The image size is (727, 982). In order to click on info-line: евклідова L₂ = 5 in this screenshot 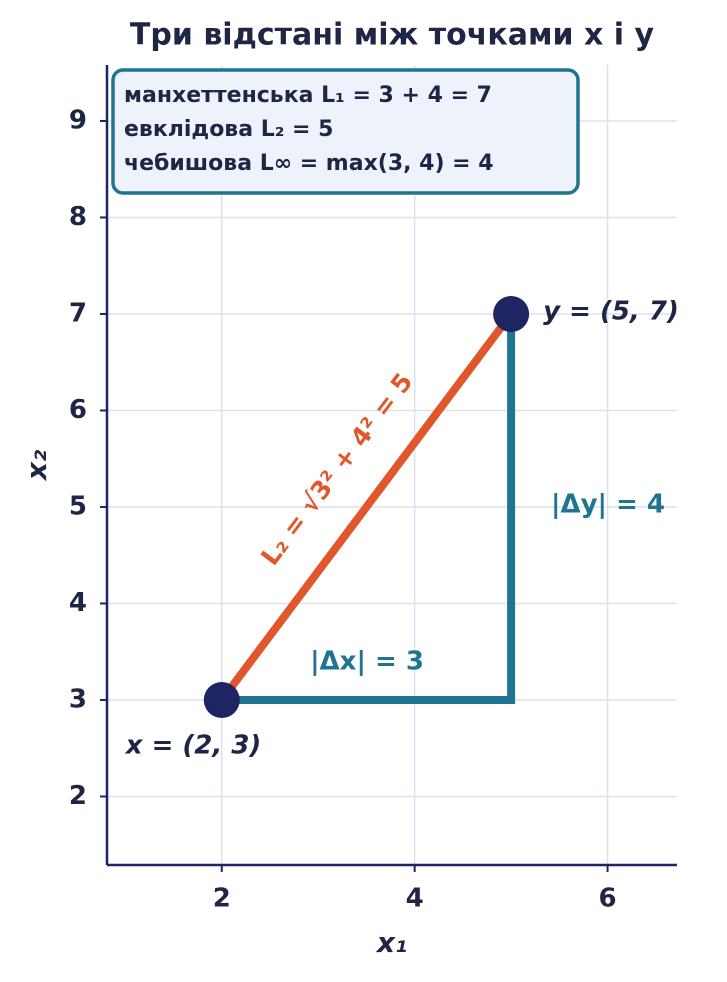, I will do `click(228, 129)`.